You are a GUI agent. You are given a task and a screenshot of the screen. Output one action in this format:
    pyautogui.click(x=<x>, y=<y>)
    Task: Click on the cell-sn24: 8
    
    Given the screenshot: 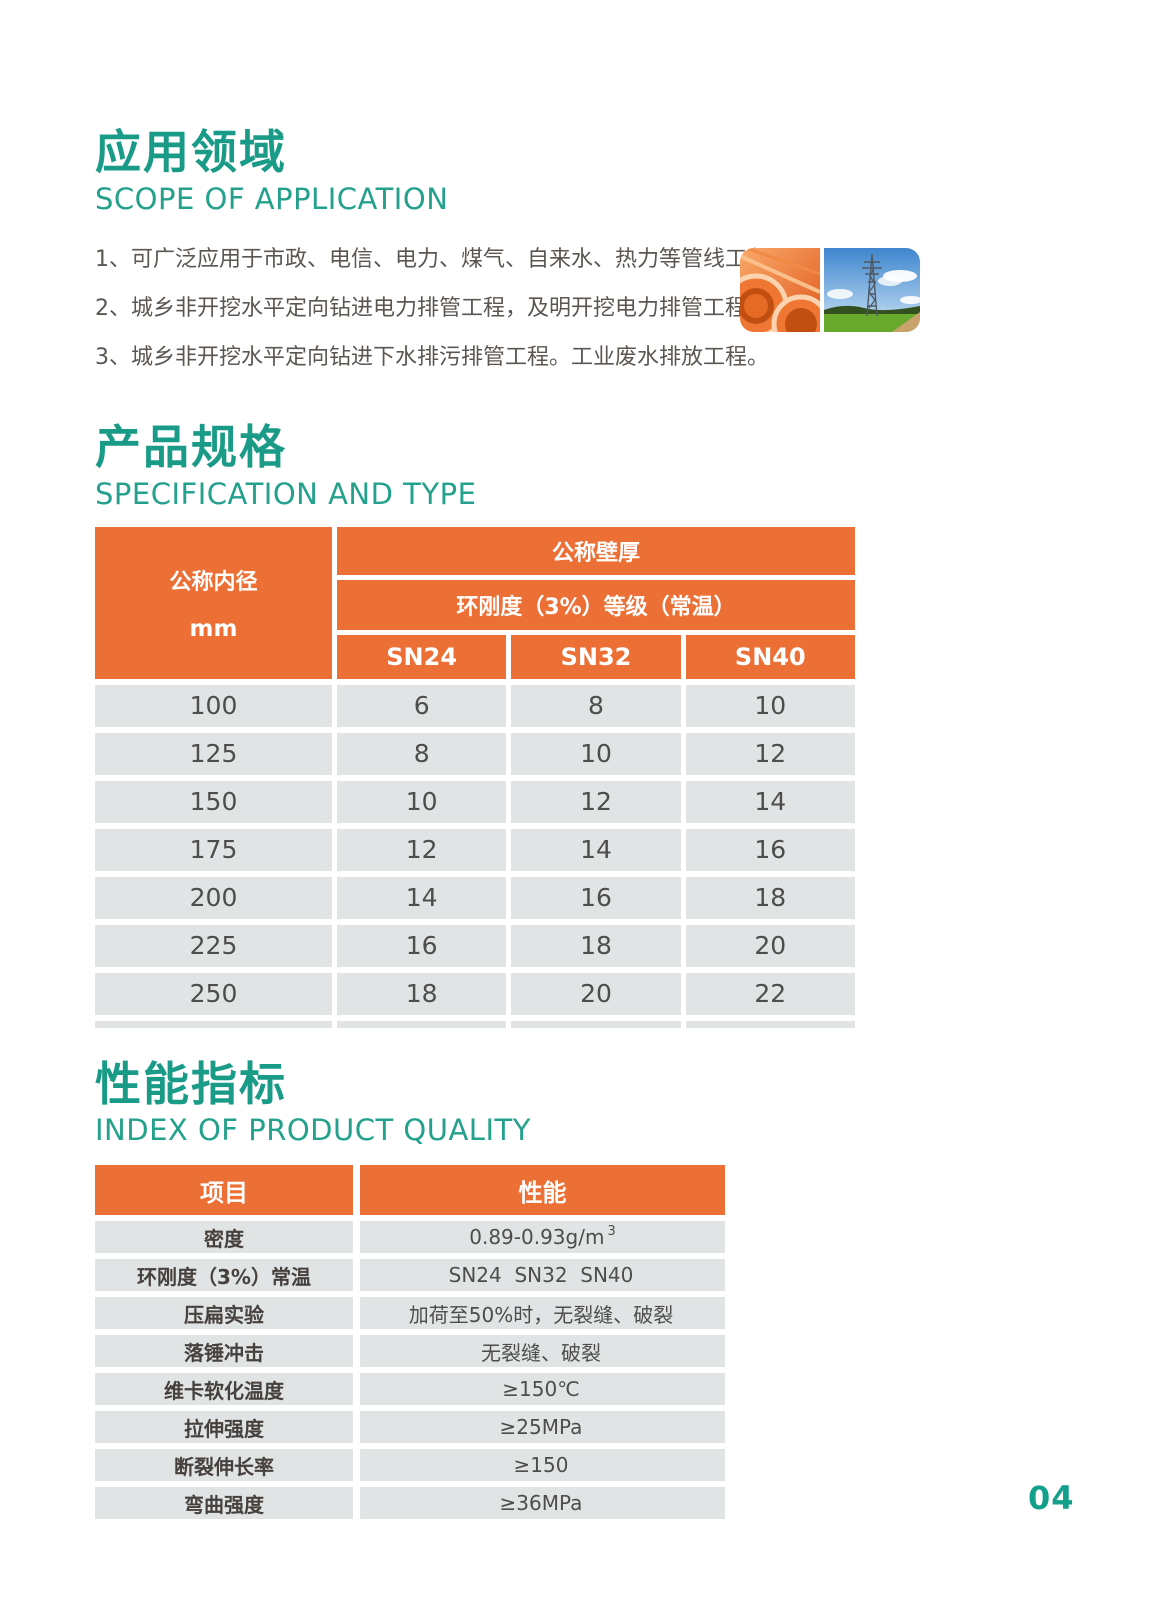 What is the action you would take?
    pyautogui.click(x=422, y=753)
    